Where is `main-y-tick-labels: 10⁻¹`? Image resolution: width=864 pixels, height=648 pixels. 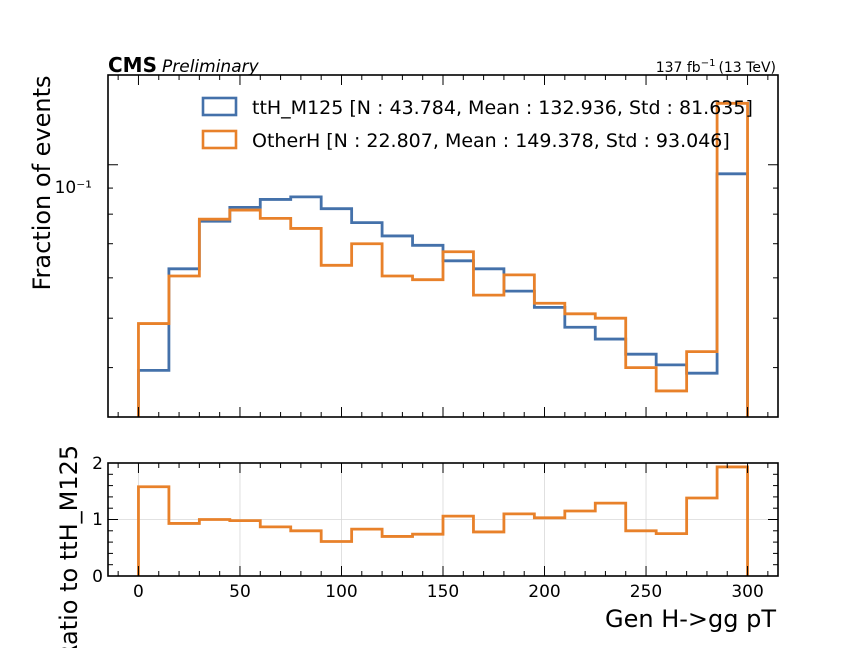
main-y-tick-labels: 10⁻¹ is located at coordinates (73, 188).